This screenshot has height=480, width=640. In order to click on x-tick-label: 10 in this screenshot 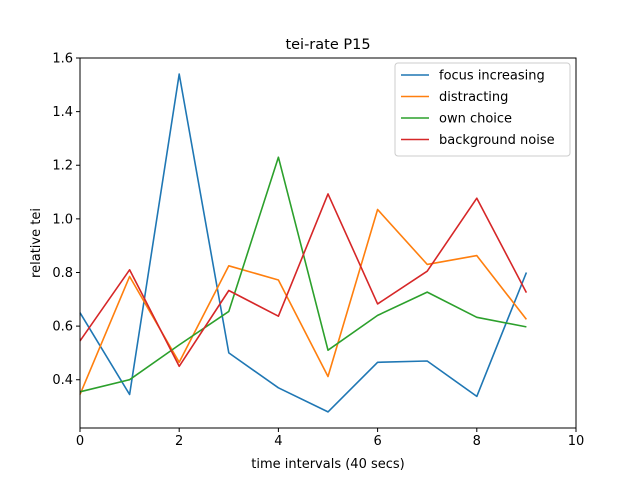, I will do `click(576, 441)`.